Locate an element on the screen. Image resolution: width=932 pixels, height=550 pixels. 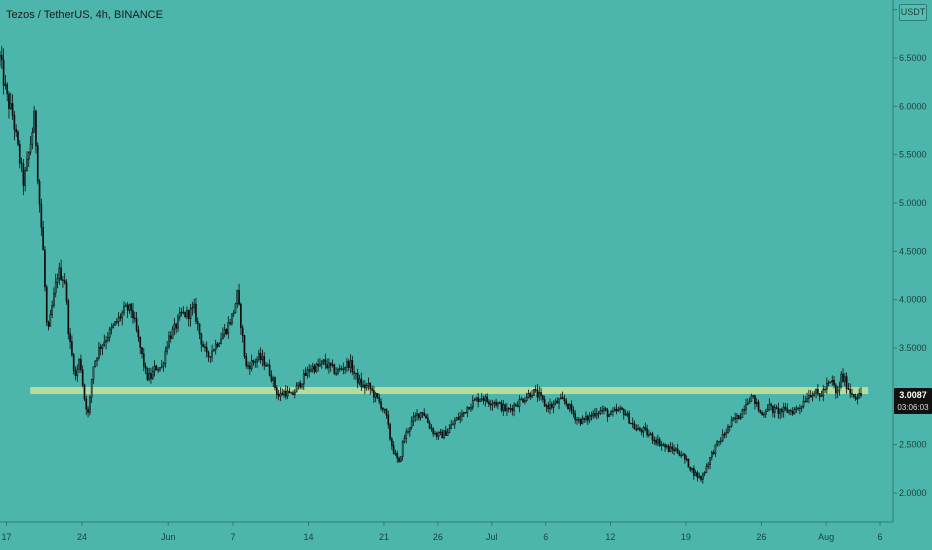
time-tick-label: Aug is located at coordinates (826, 537).